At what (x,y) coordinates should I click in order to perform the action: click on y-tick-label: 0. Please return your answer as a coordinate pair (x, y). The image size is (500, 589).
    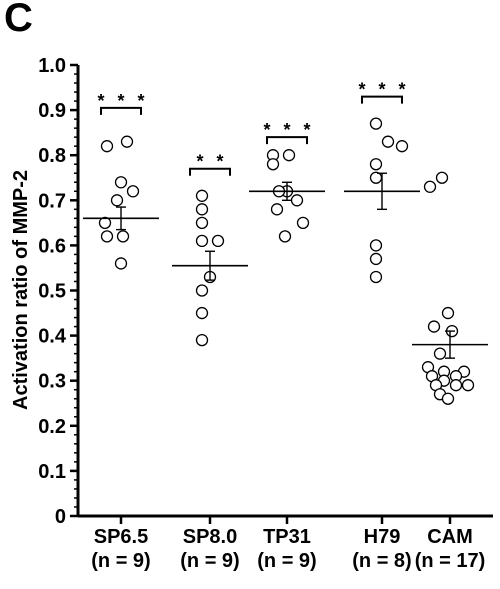
    Looking at the image, I should click on (60, 517).